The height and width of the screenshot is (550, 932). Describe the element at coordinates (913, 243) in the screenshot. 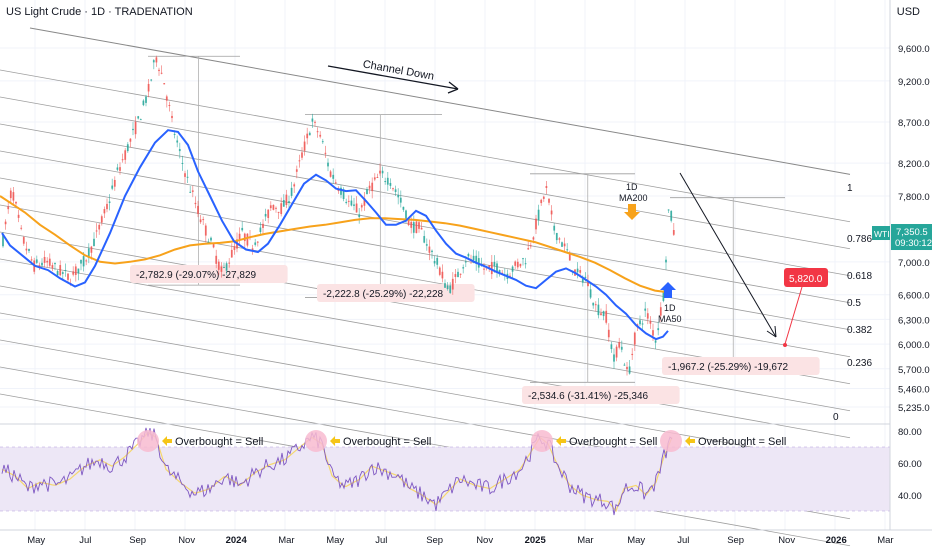

I see `countdown-label: 09:30:12` at that location.